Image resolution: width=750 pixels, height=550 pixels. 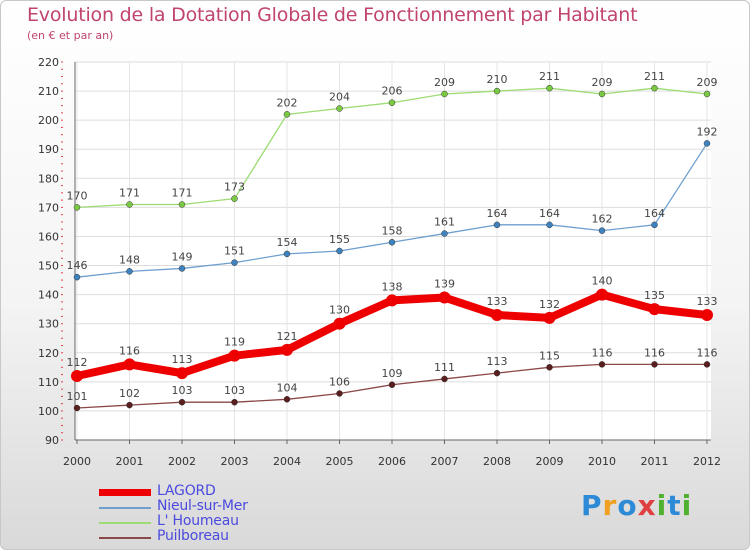 I want to click on data-label: 119, so click(x=234, y=342).